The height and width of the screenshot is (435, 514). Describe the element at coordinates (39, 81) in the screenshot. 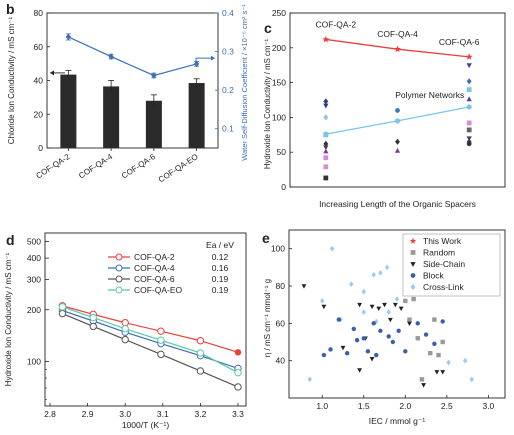

I see `panel-b-ytick-label: 40` at that location.